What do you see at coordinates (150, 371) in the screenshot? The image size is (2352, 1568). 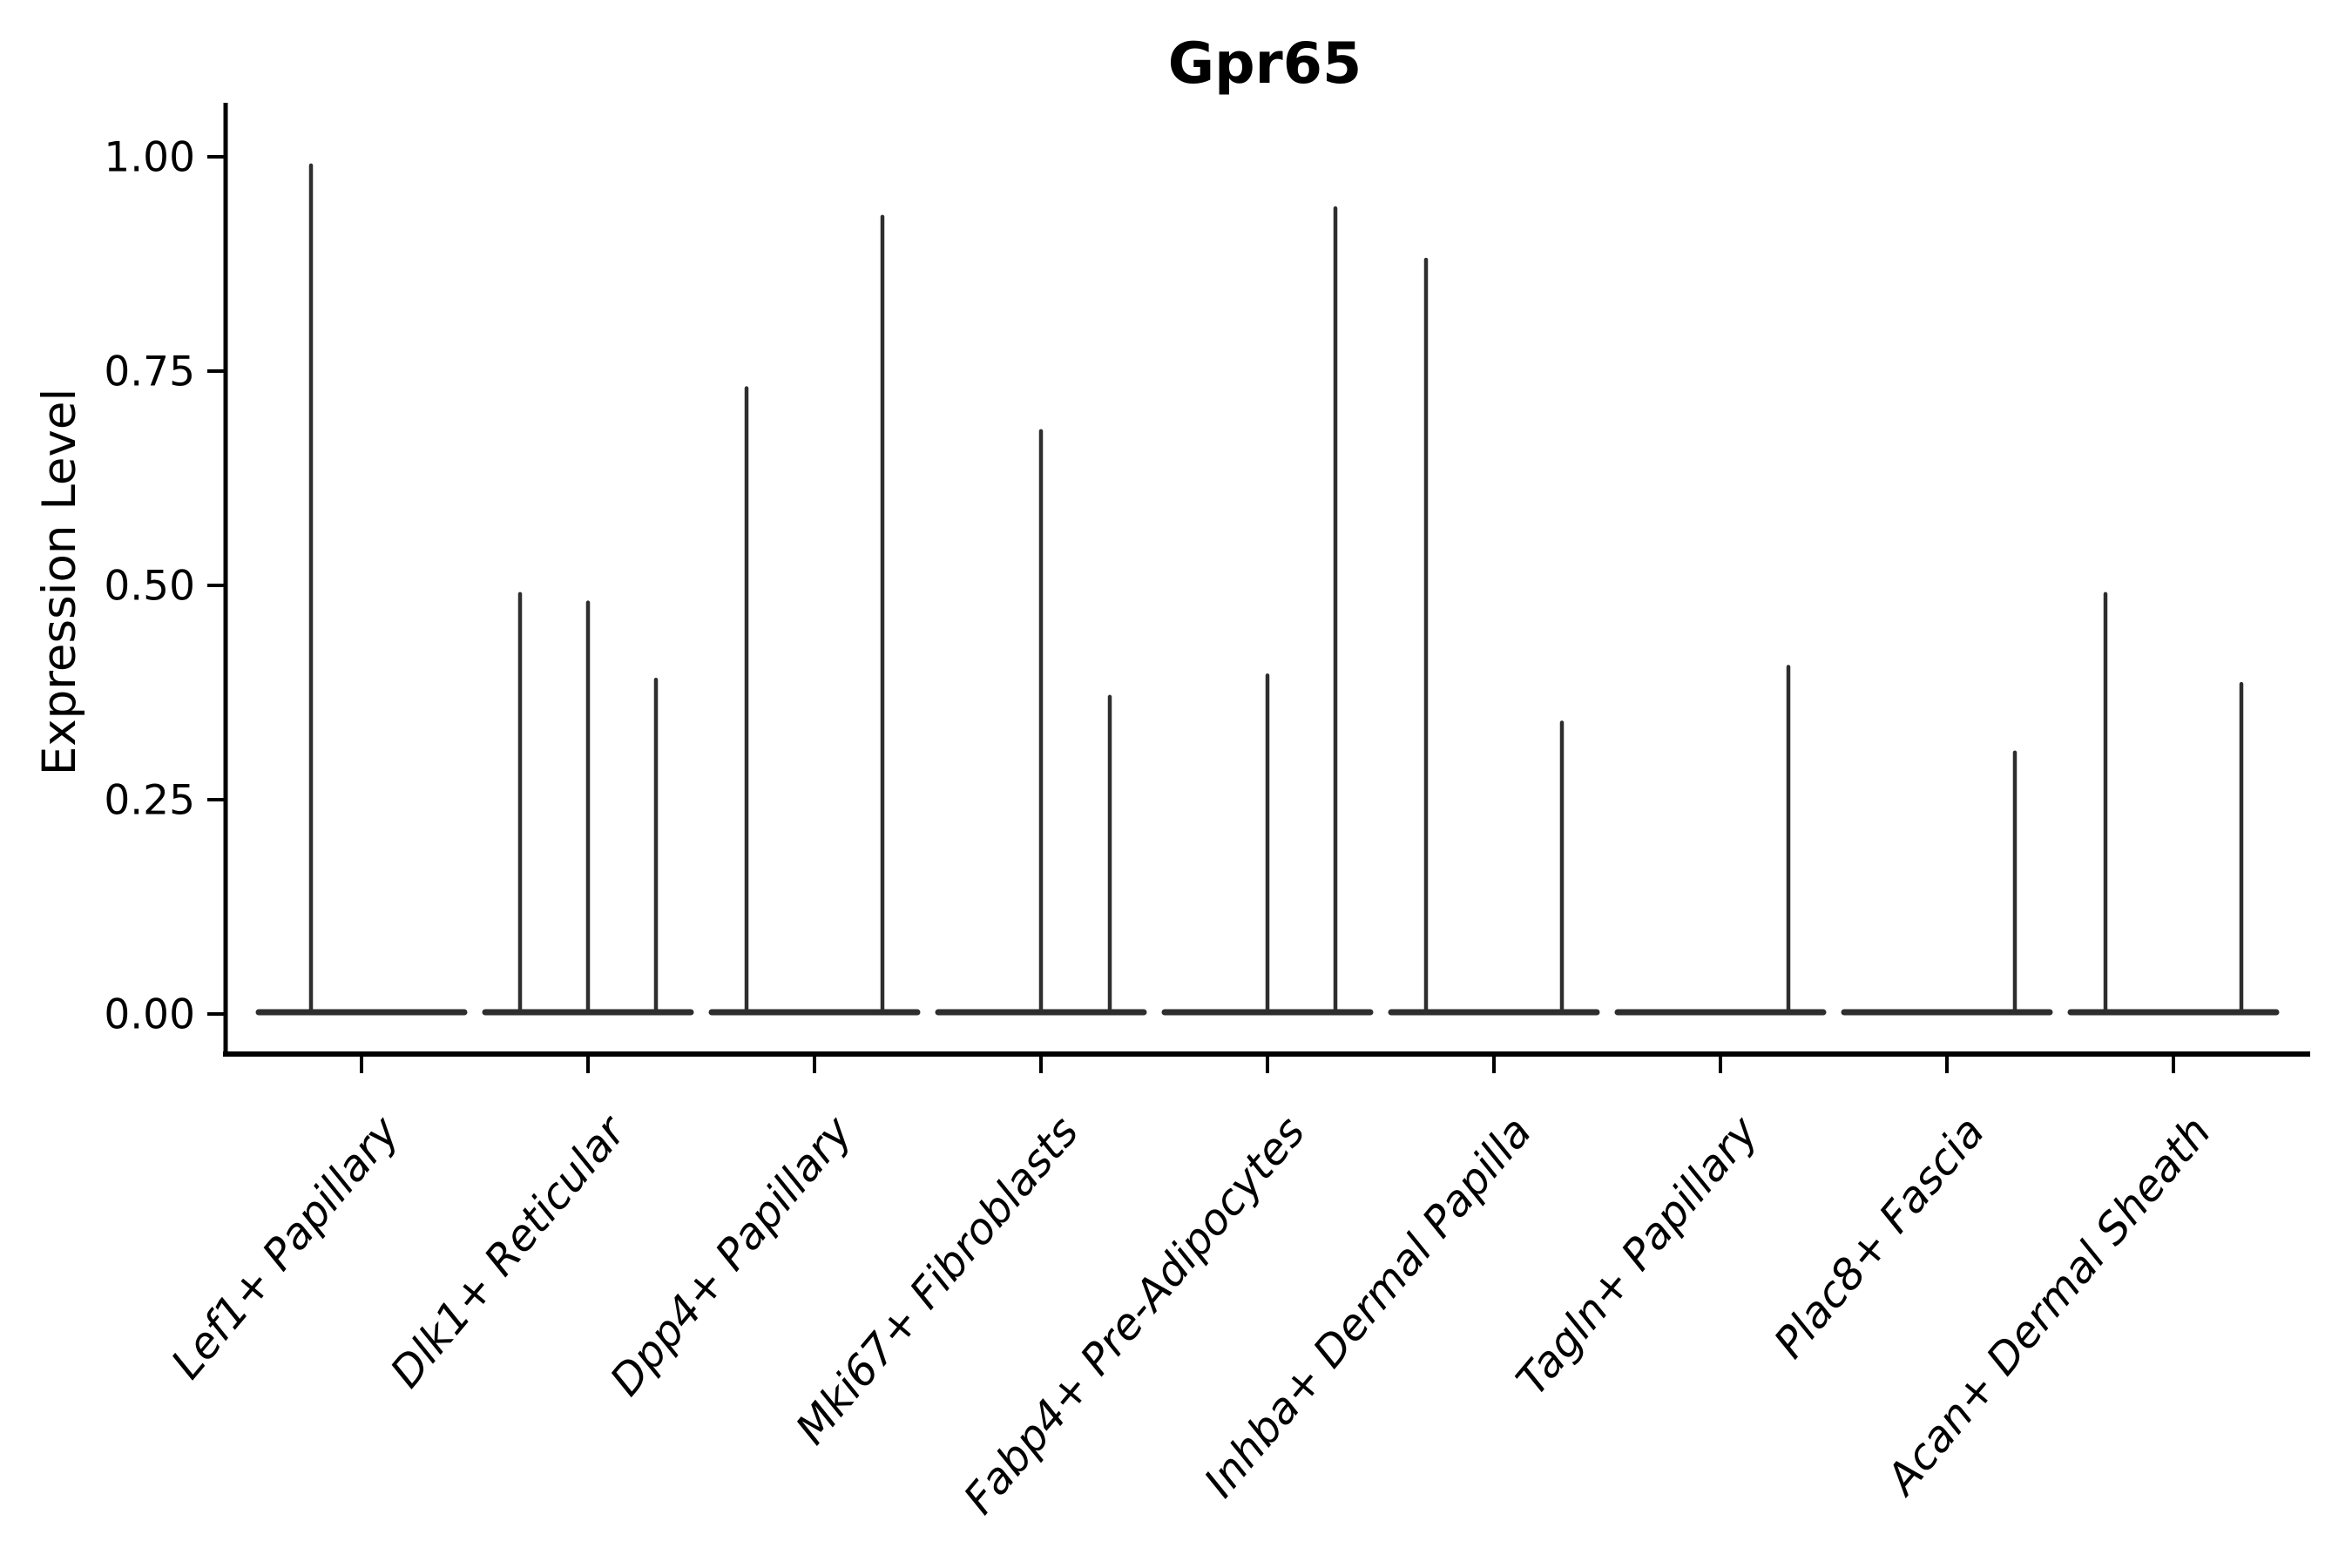 I see `y-tick-label: 0.75` at bounding box center [150, 371].